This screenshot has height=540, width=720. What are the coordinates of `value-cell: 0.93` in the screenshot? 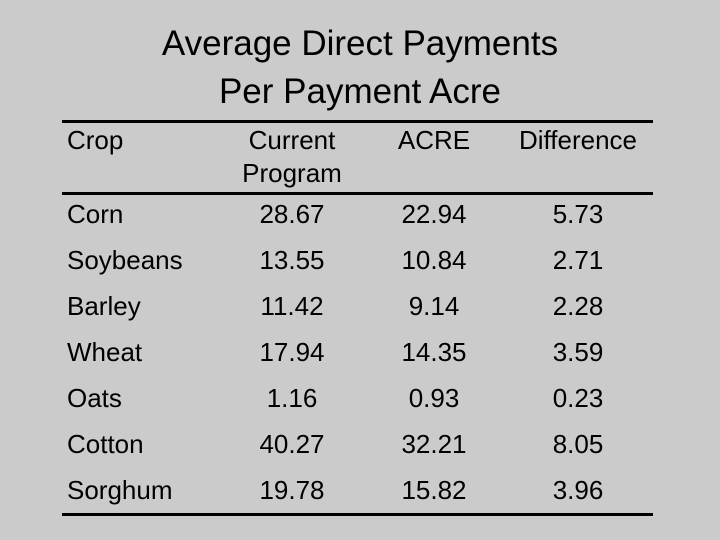 It's located at (434, 398).